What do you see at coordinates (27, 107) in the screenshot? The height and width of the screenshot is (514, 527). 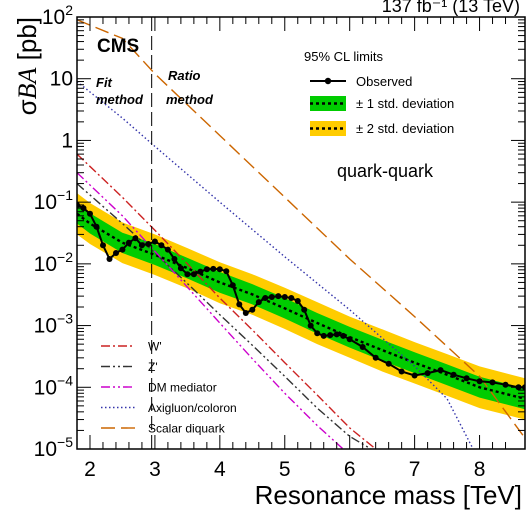 I see `y-axis-title-sigma: σ` at bounding box center [27, 107].